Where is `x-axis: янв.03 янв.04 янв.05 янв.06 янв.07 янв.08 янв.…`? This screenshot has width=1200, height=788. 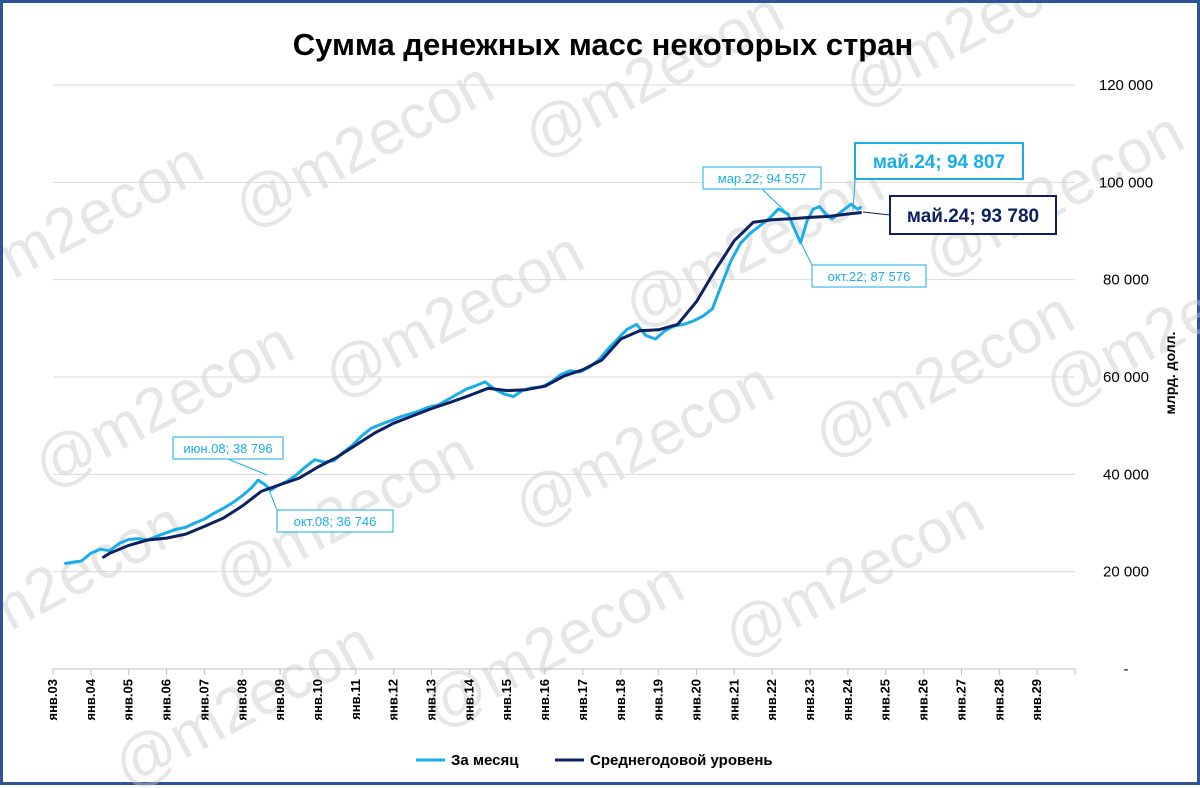
x-axis: янв.03 янв.04 янв.05 янв.06 янв.07 янв.08 янв.… is located at coordinates (560, 694).